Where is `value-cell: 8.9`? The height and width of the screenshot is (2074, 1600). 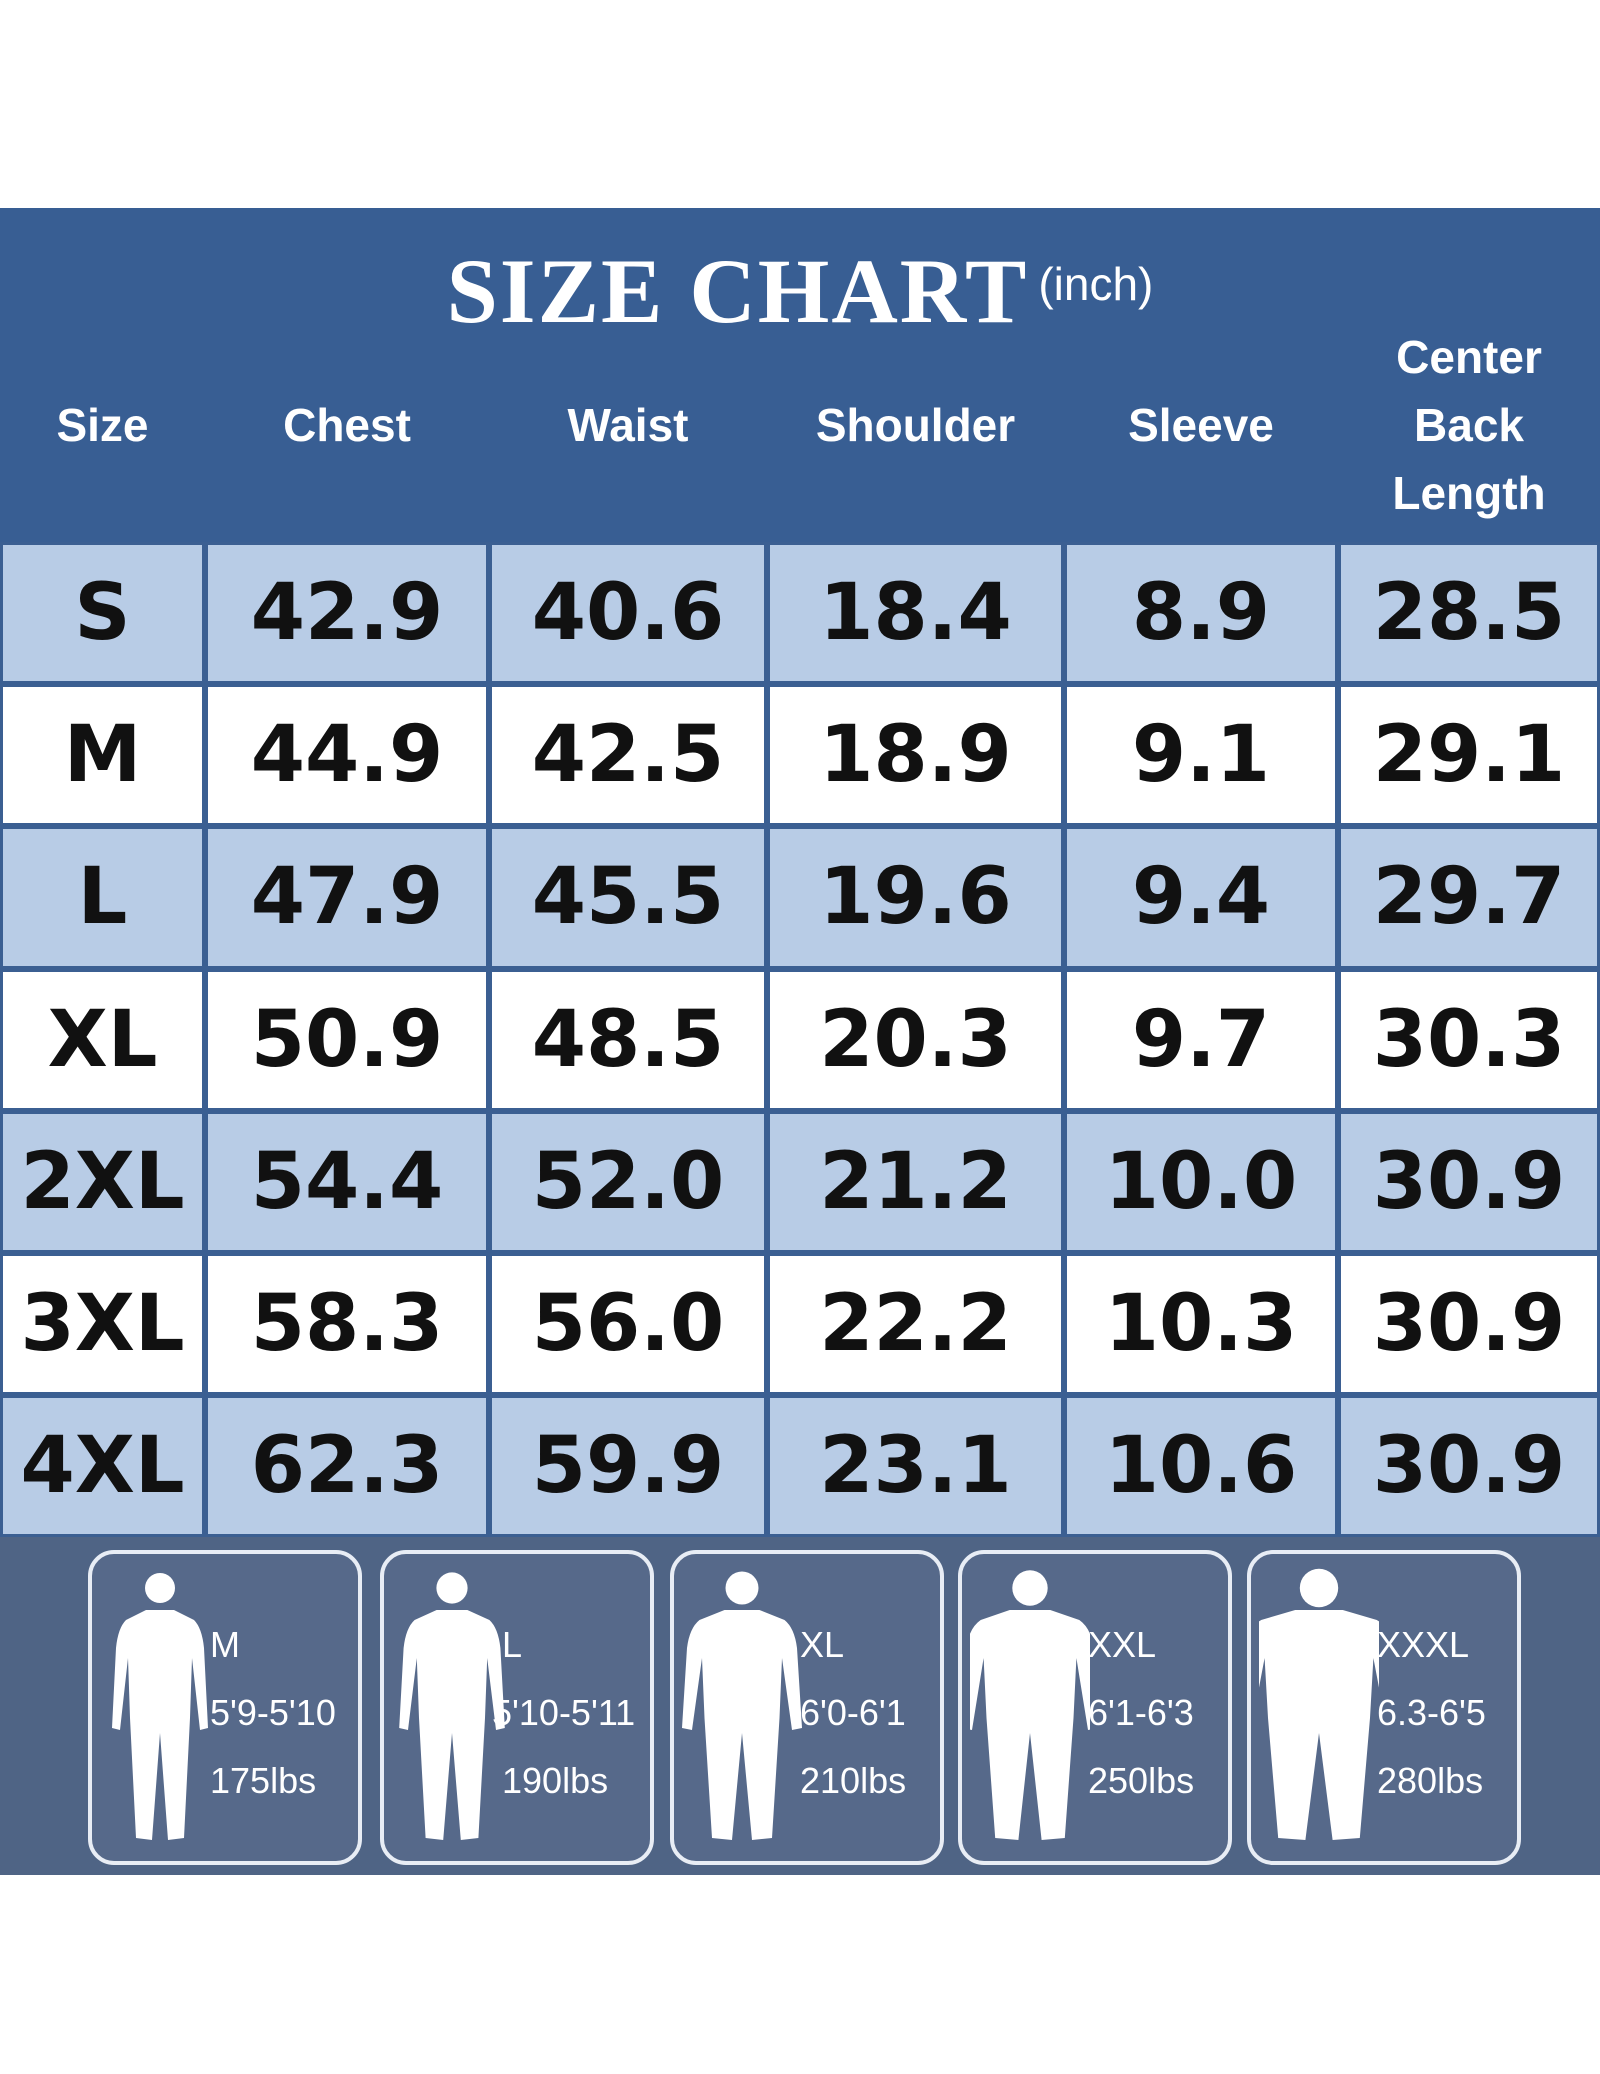 value-cell: 8.9 is located at coordinates (1201, 613).